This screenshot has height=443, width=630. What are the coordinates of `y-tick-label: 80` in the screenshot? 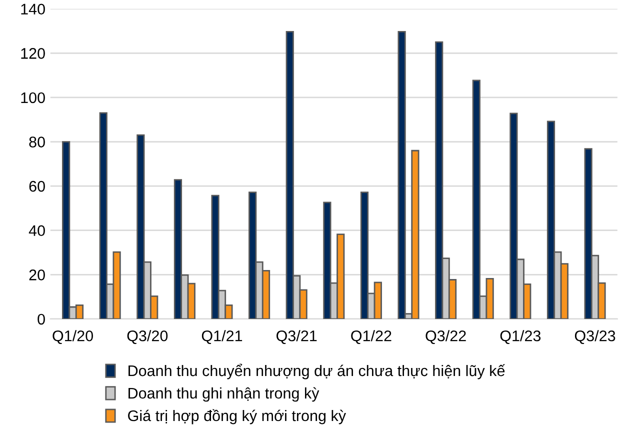 It's located at (37, 142).